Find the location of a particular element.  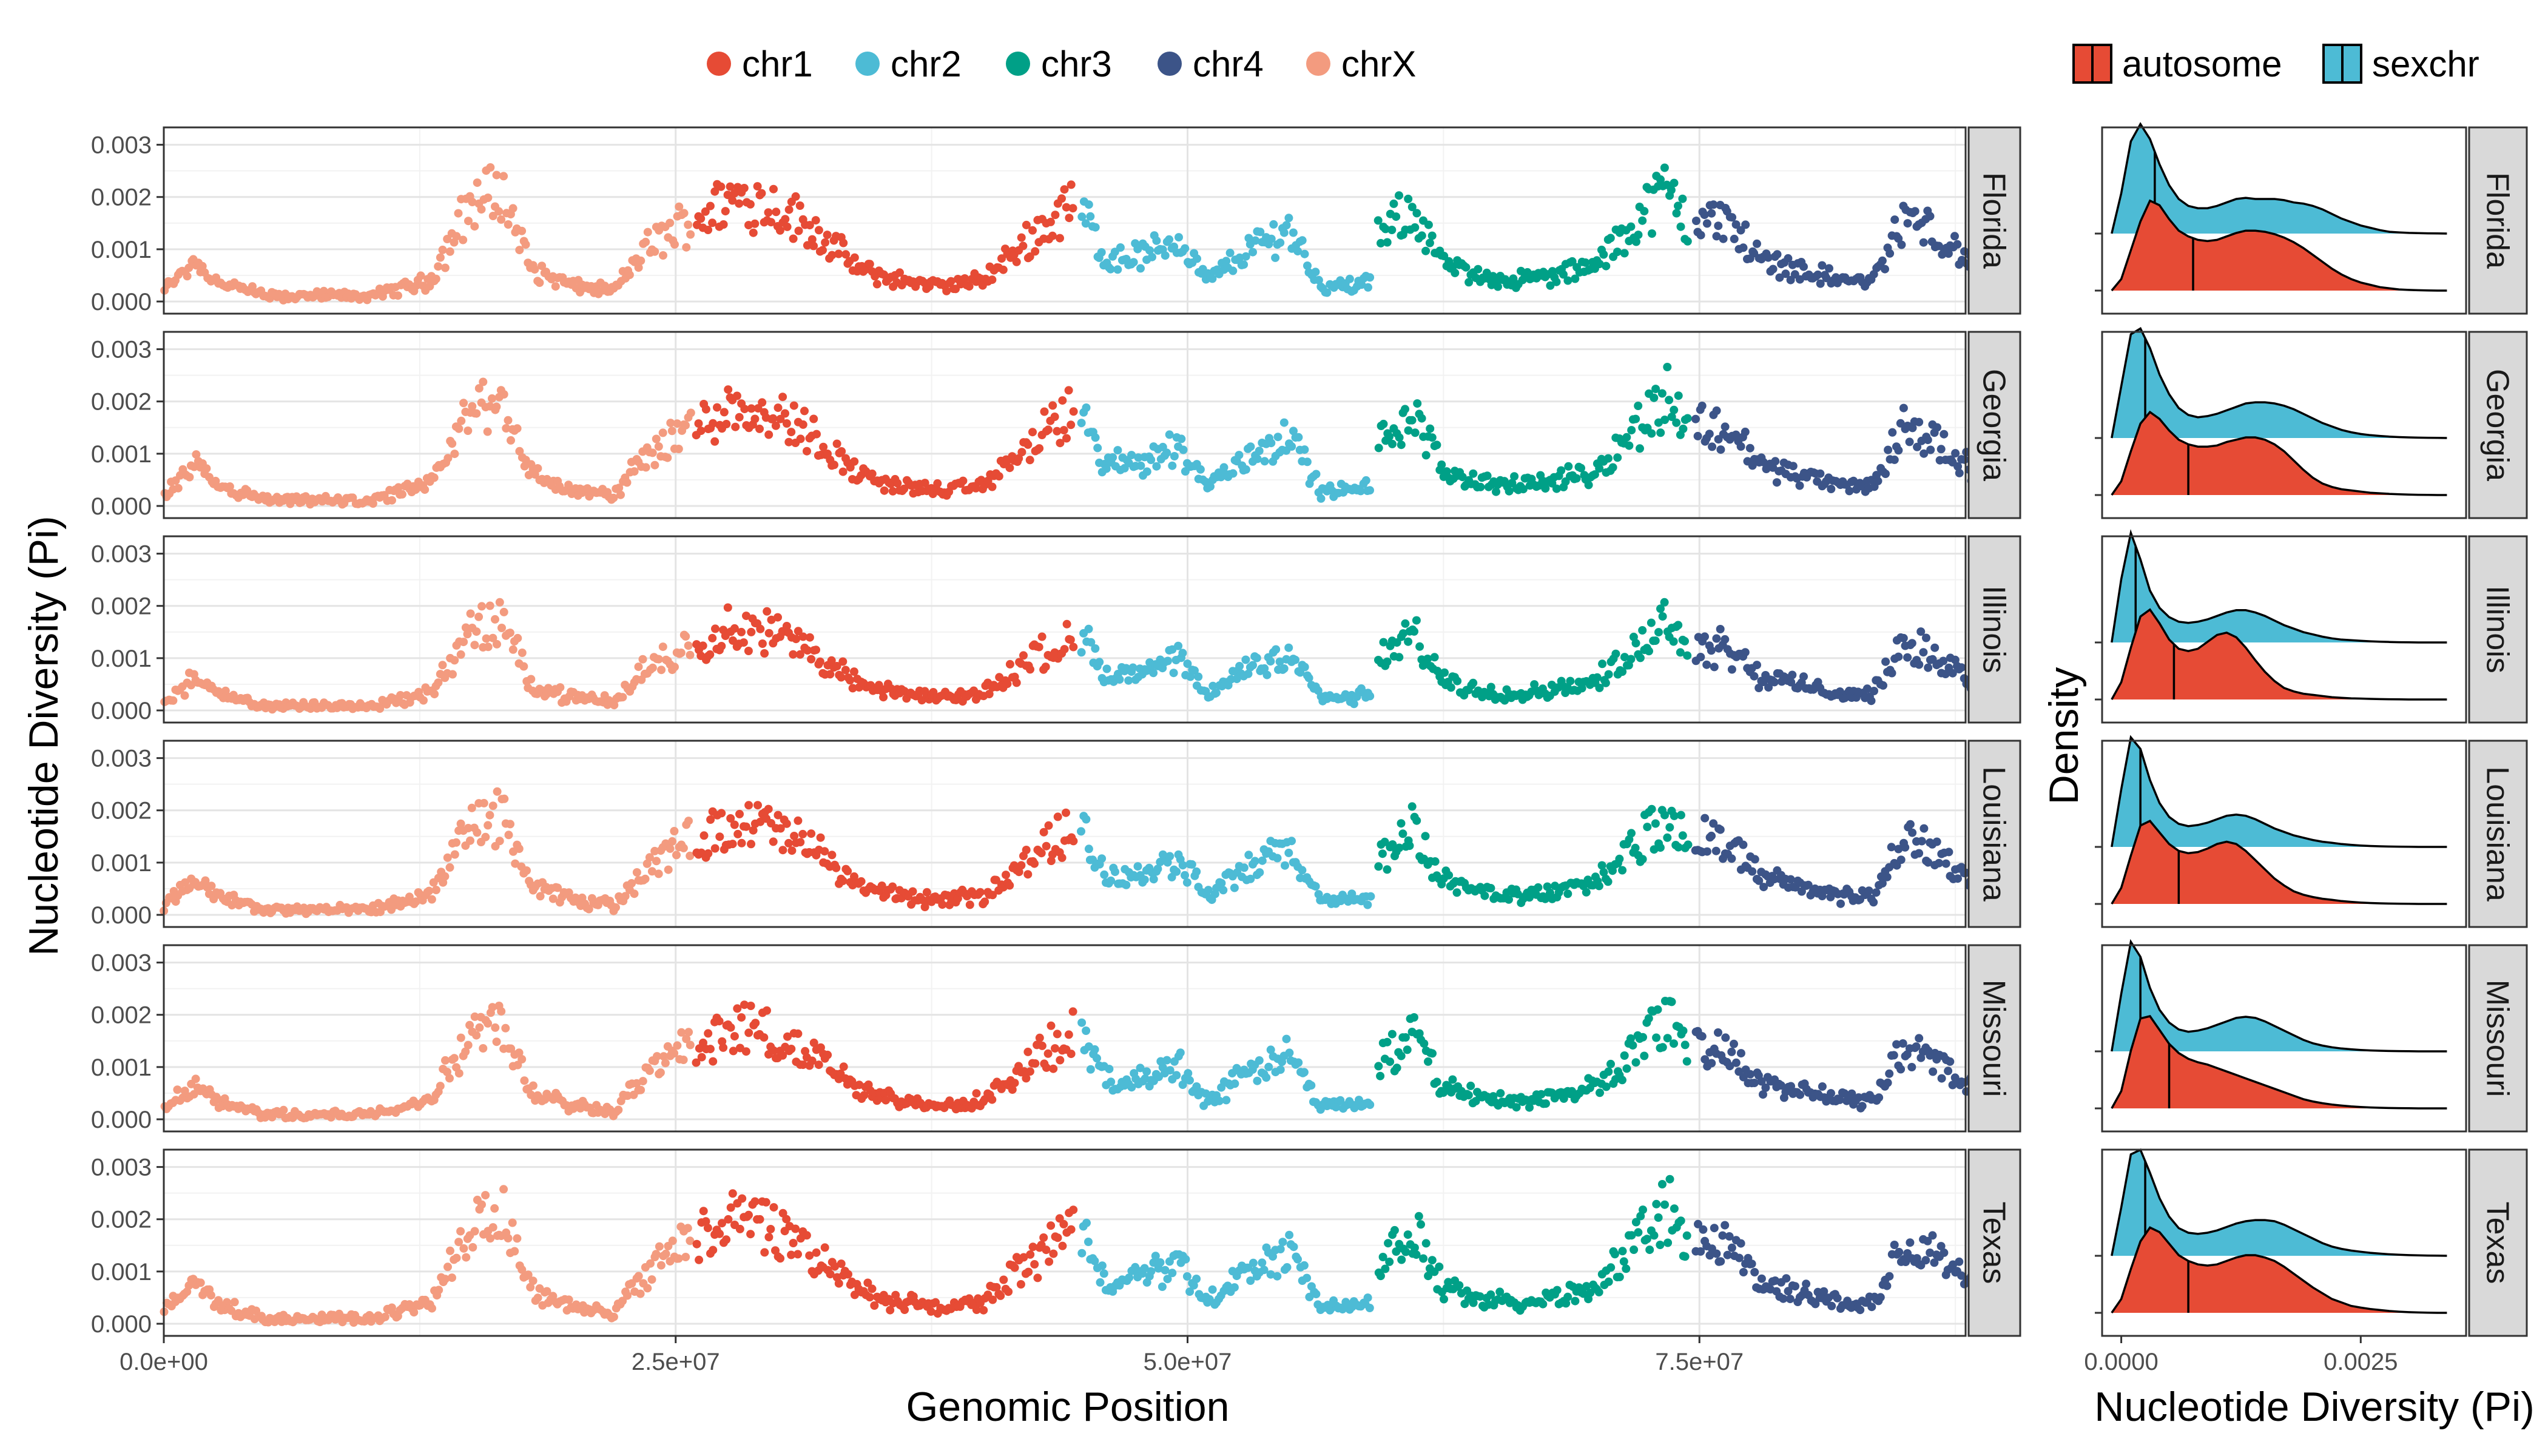

series-chr1 is located at coordinates (885, 442).